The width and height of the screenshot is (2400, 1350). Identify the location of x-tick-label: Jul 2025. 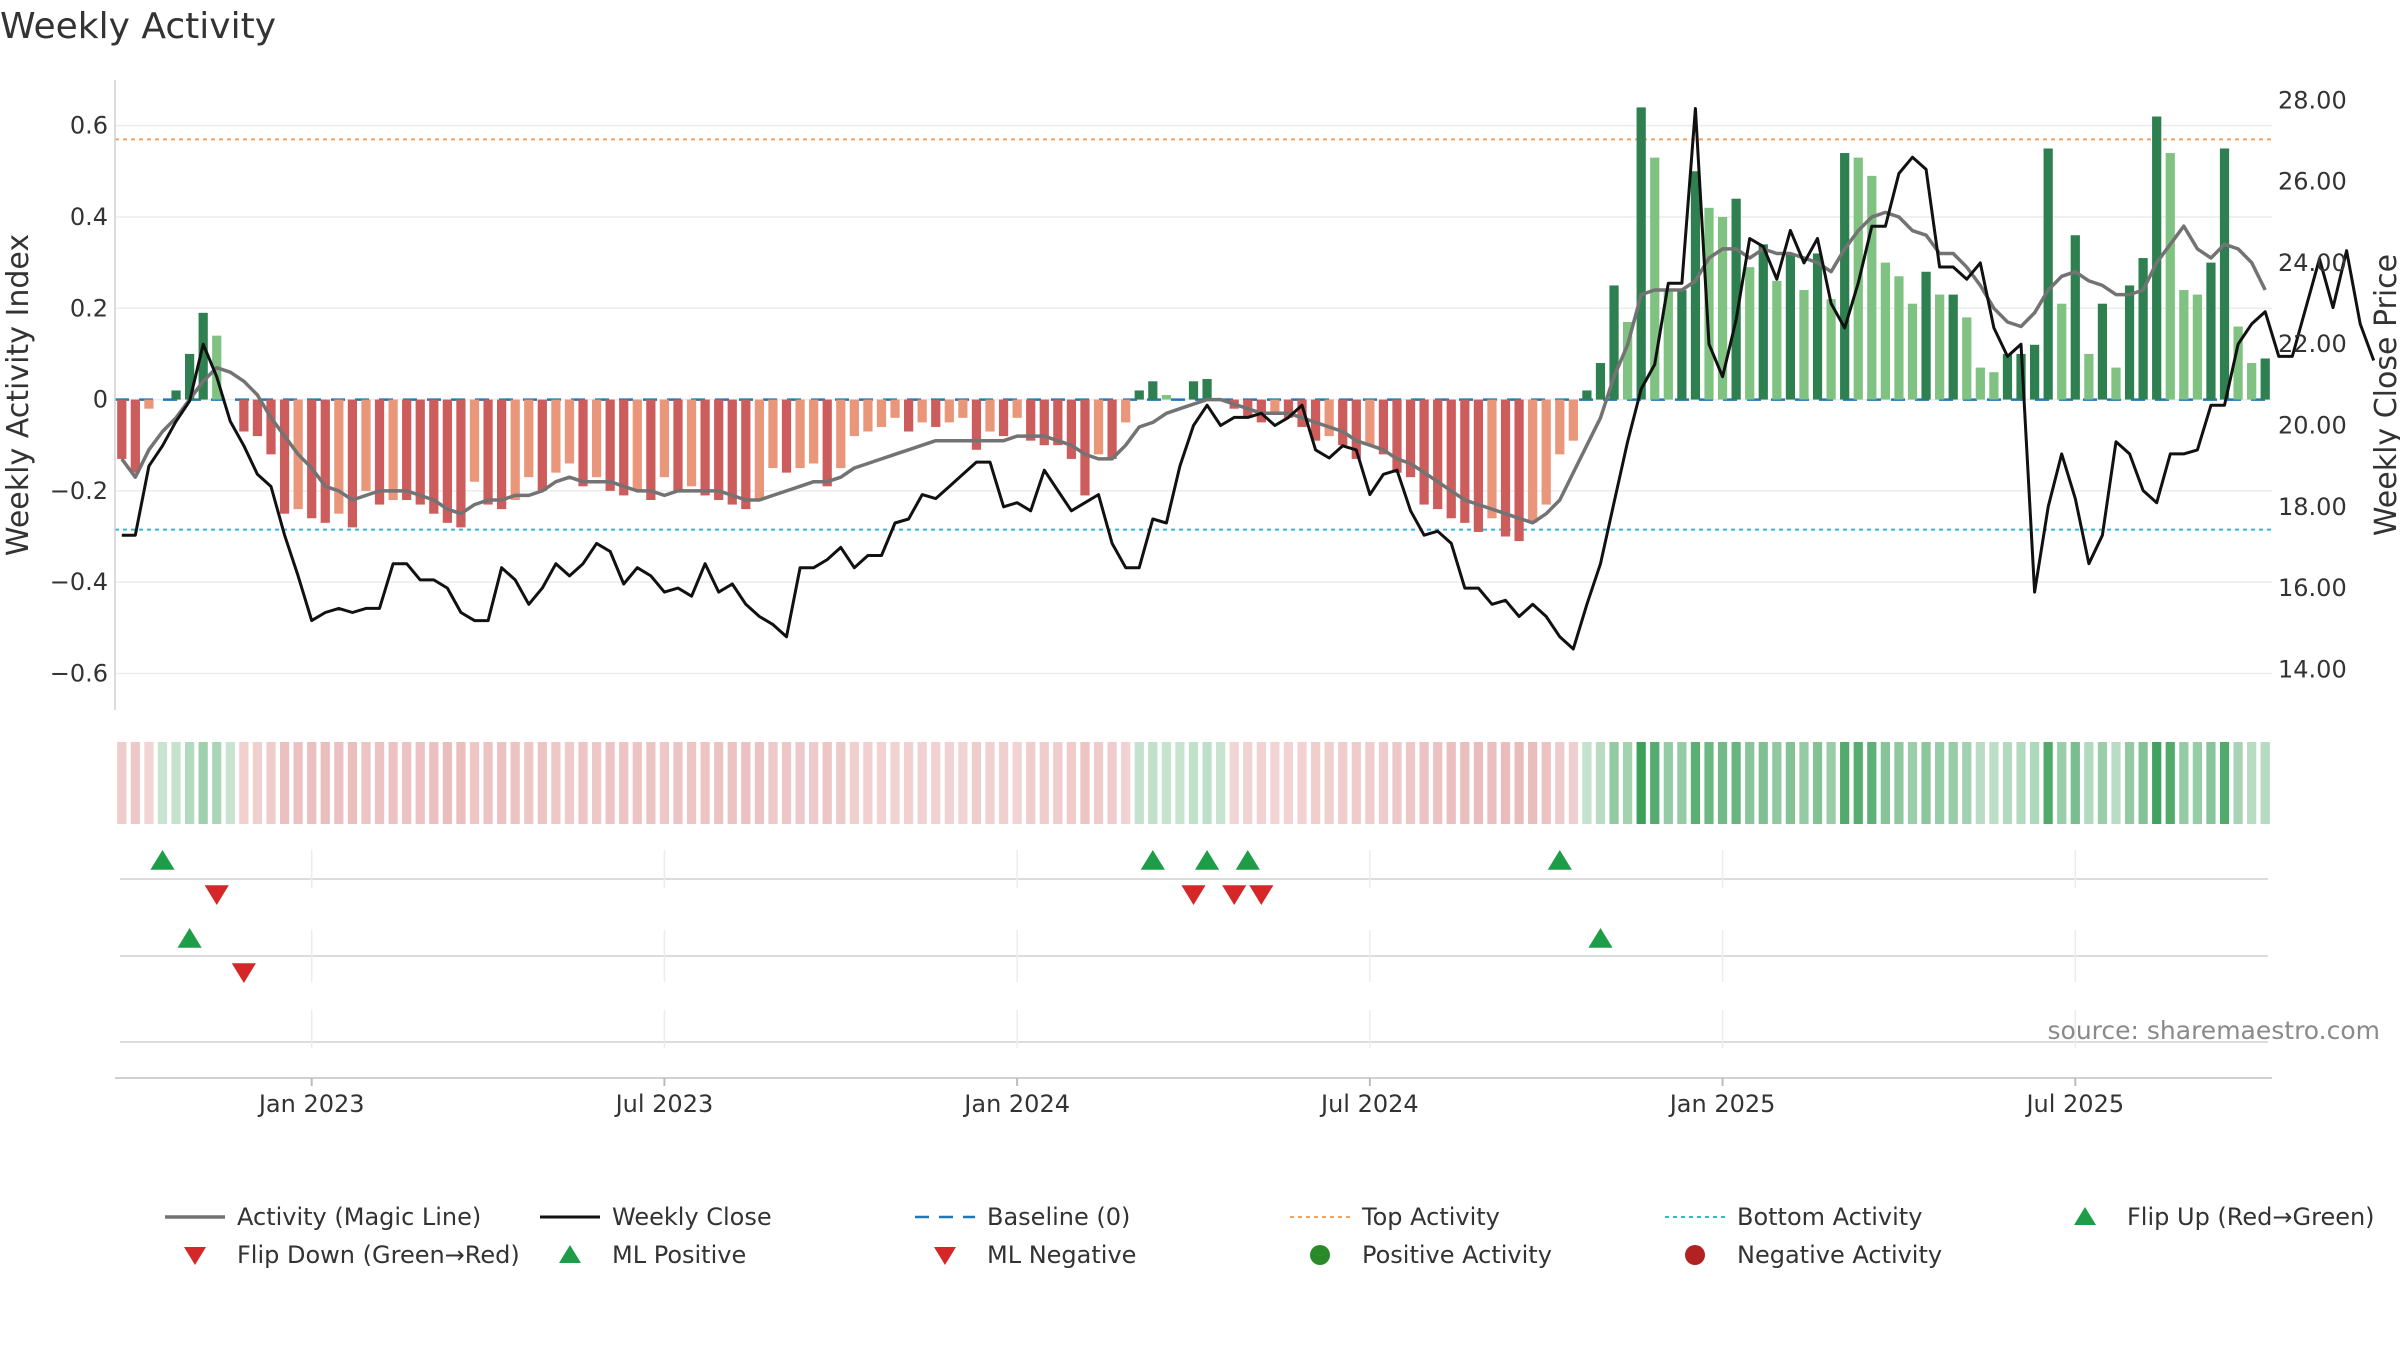
(2074, 1104).